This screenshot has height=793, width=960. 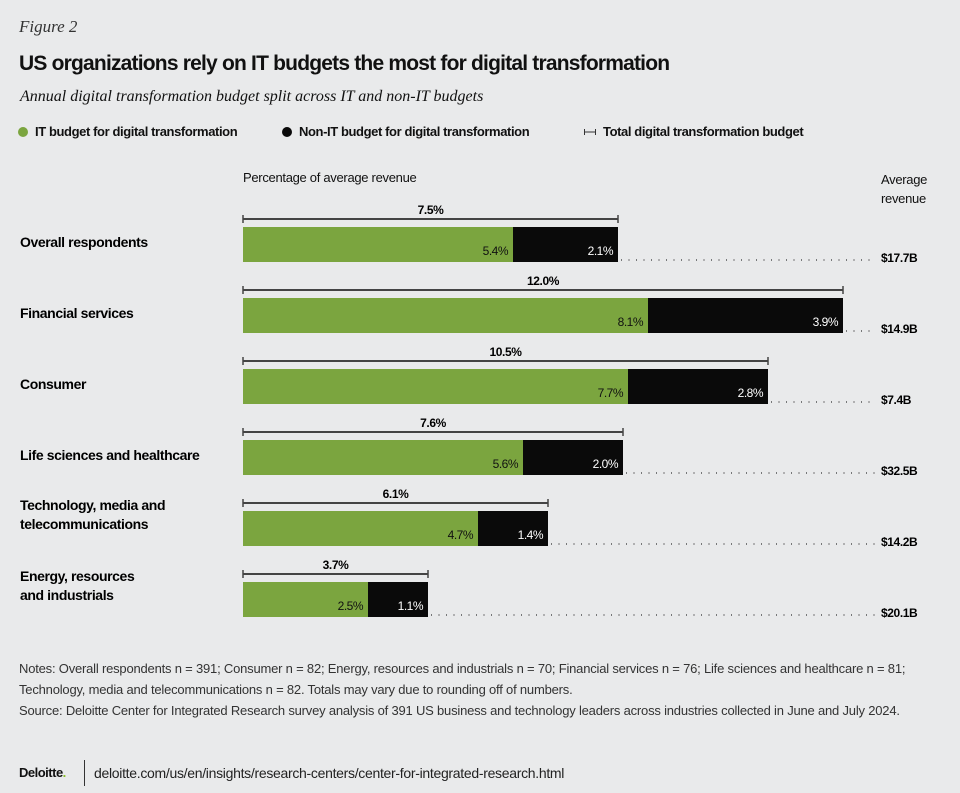 What do you see at coordinates (703, 131) in the screenshot?
I see `legend-total-label: Total digital transformation budget` at bounding box center [703, 131].